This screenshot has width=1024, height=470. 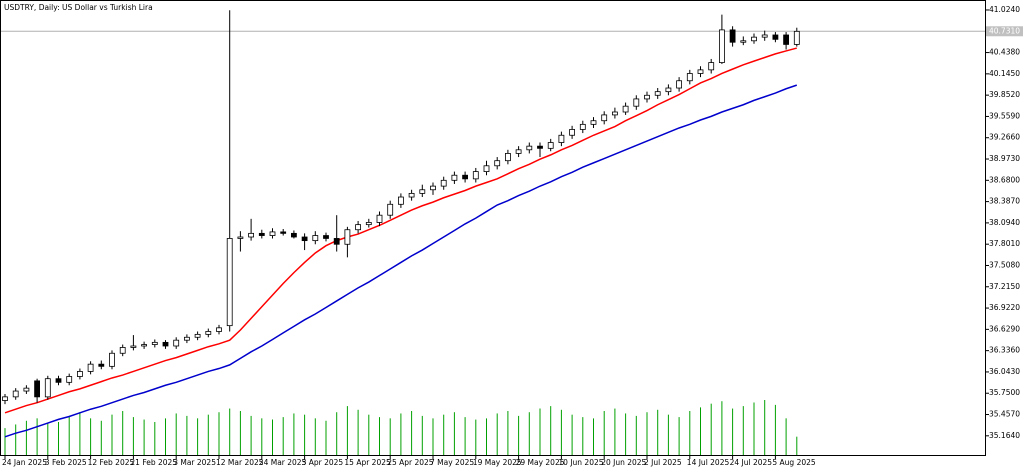 What do you see at coordinates (410, 462) in the screenshot?
I see `x-tick-label: 25 Apr 2025` at bounding box center [410, 462].